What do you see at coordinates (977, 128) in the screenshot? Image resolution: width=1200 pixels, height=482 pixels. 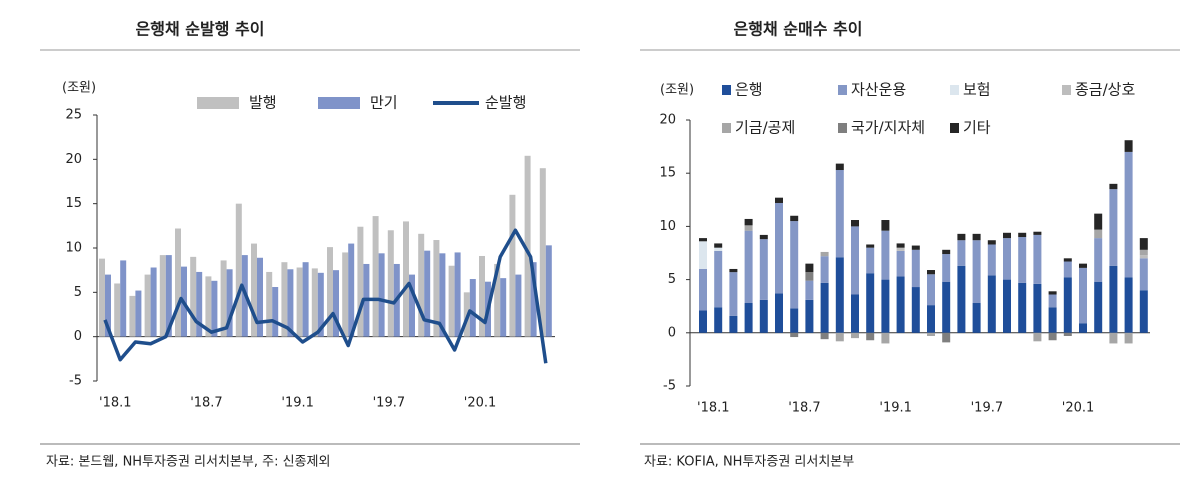 I see `legend-label: 기타` at bounding box center [977, 128].